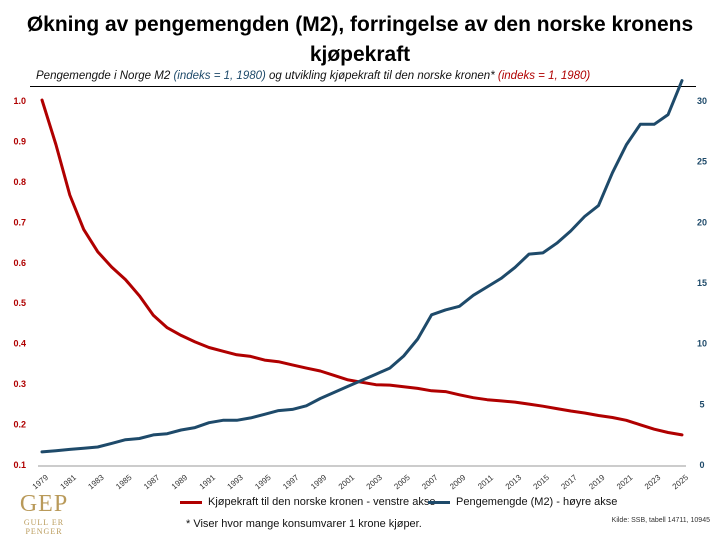  Describe the element at coordinates (19, 263) in the screenshot. I see `y-left-tick-label: 0.6` at that location.